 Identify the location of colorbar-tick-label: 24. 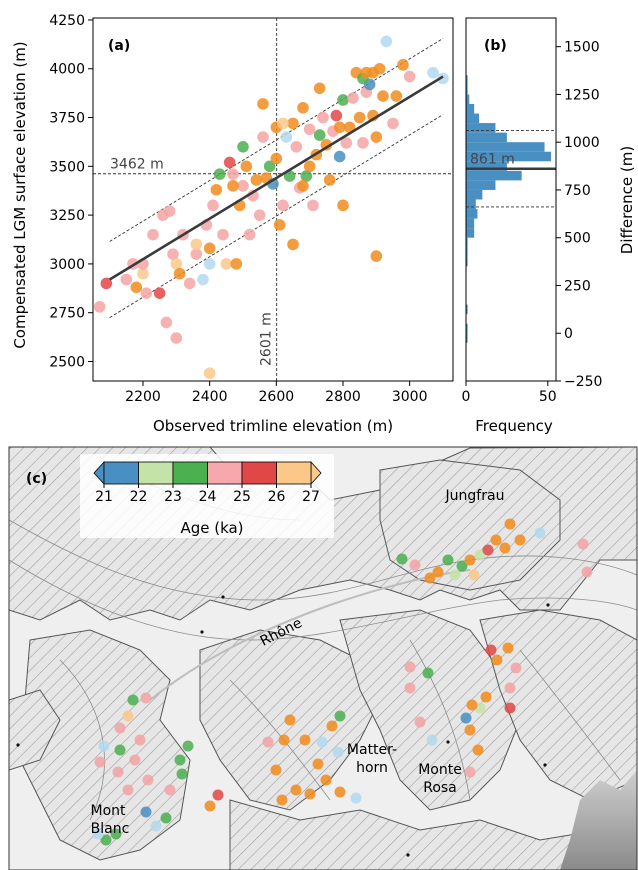
(208, 497).